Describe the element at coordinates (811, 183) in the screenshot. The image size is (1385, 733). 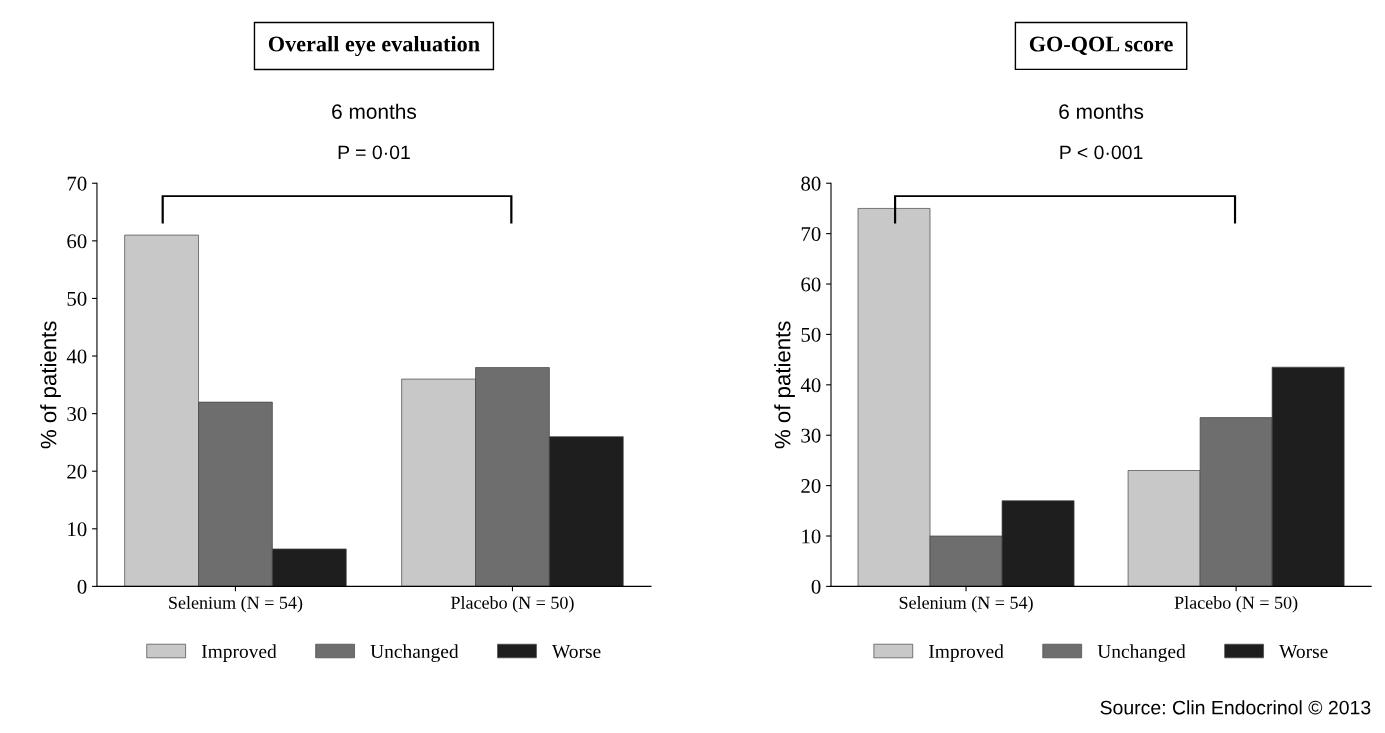
I see `y-tick-label: 80` at that location.